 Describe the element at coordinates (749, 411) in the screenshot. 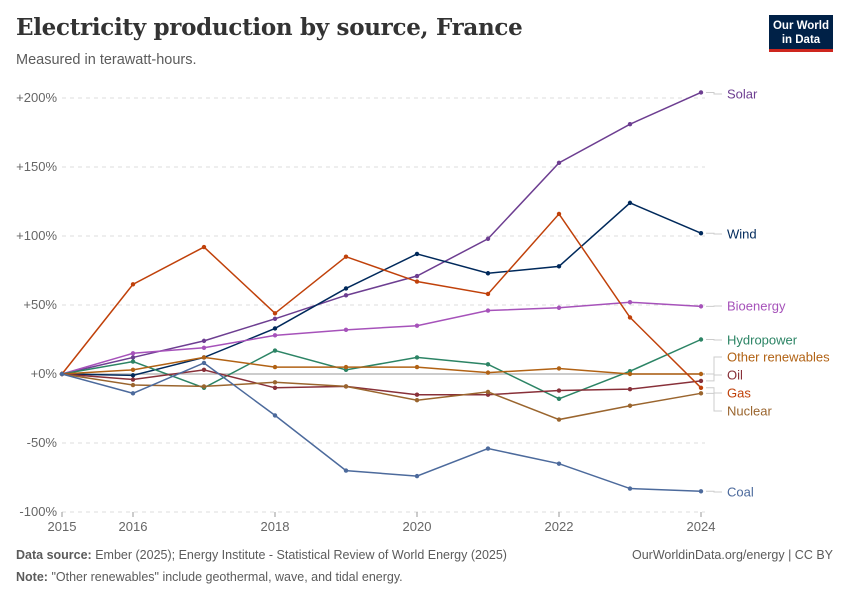

I see `series-label-nuclear: Nuclear` at that location.